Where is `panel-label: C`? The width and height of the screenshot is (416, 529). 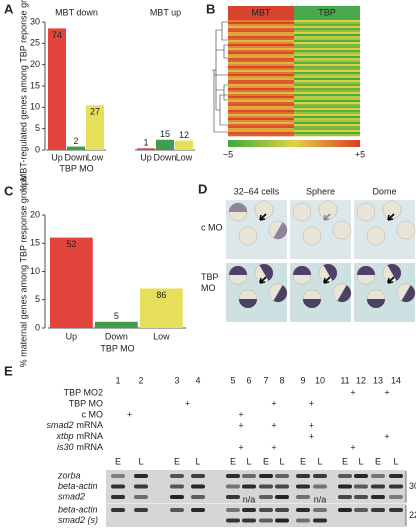
panel-label: C is located at coordinates (9, 190).